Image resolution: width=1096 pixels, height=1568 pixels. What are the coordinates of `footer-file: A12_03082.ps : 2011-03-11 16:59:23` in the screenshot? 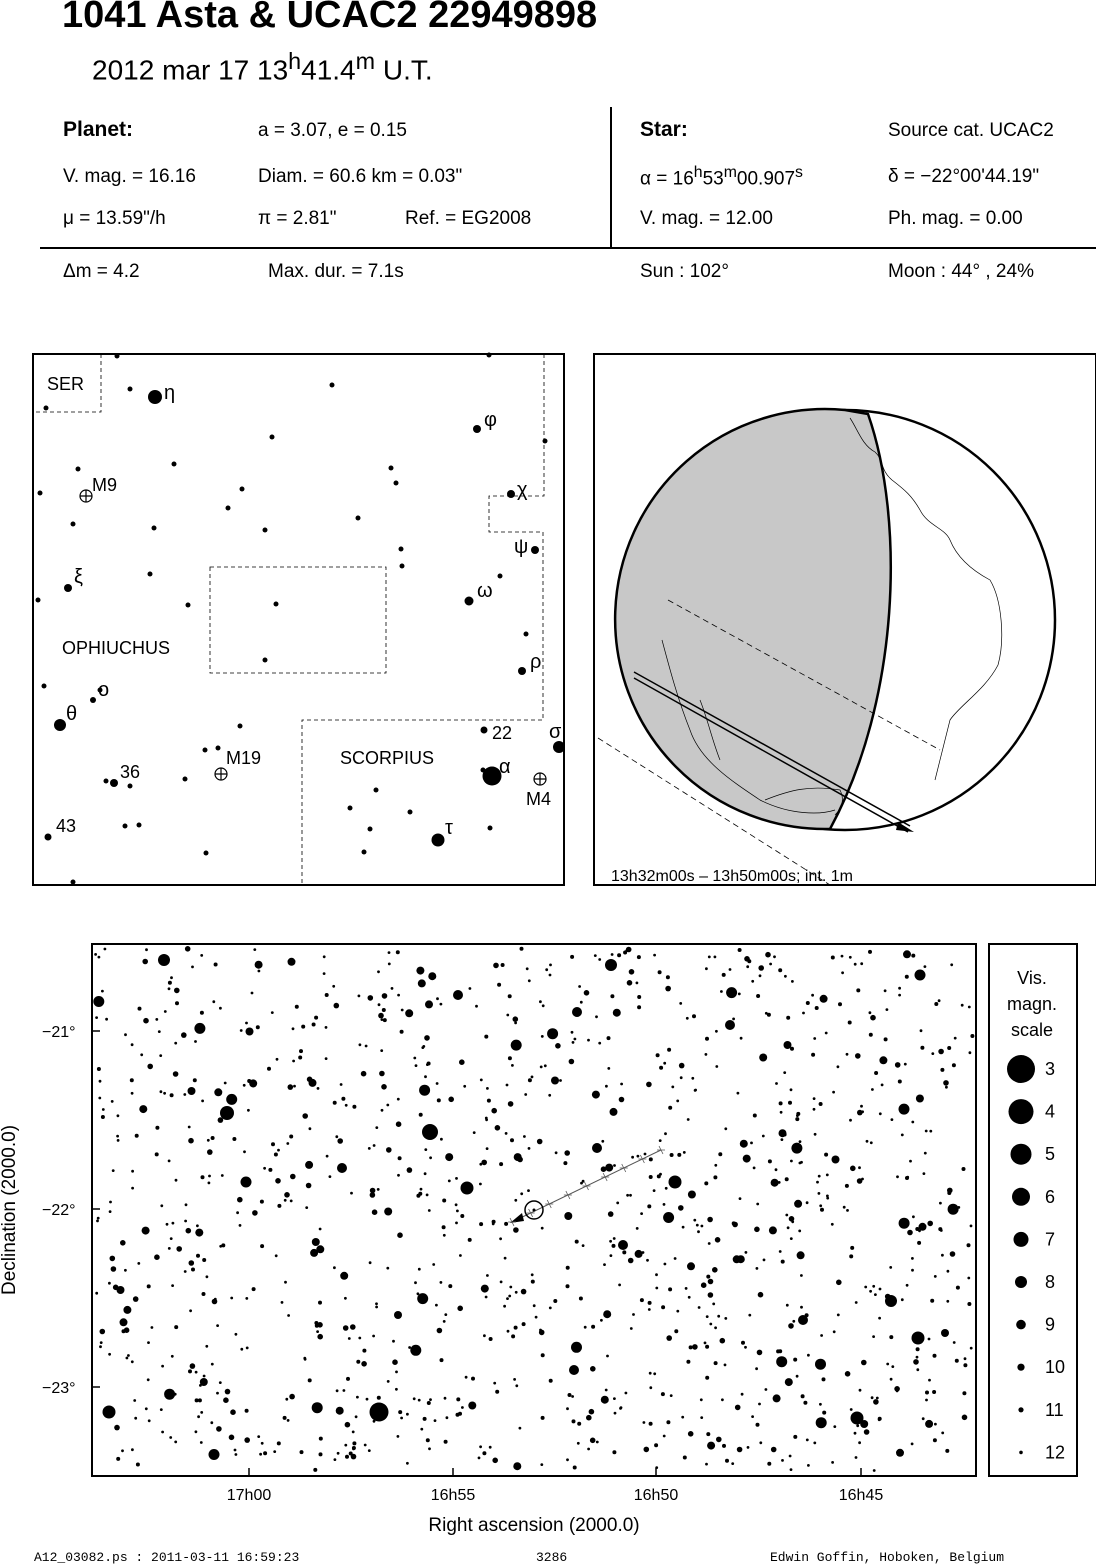 It's located at (167, 1557).